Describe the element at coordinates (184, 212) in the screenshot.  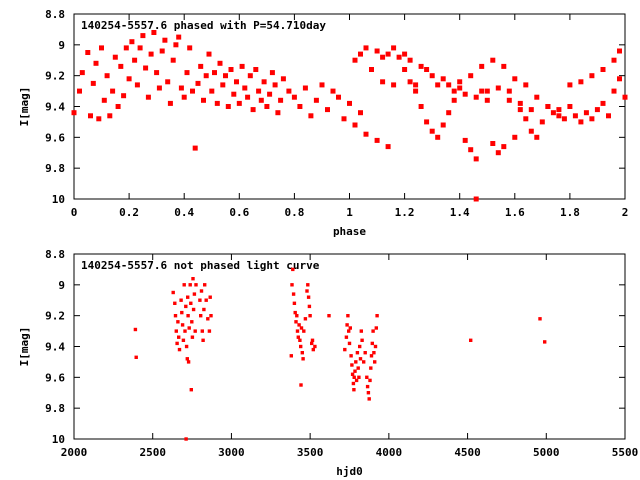
I see `x-tick-label: 0.4` at that location.